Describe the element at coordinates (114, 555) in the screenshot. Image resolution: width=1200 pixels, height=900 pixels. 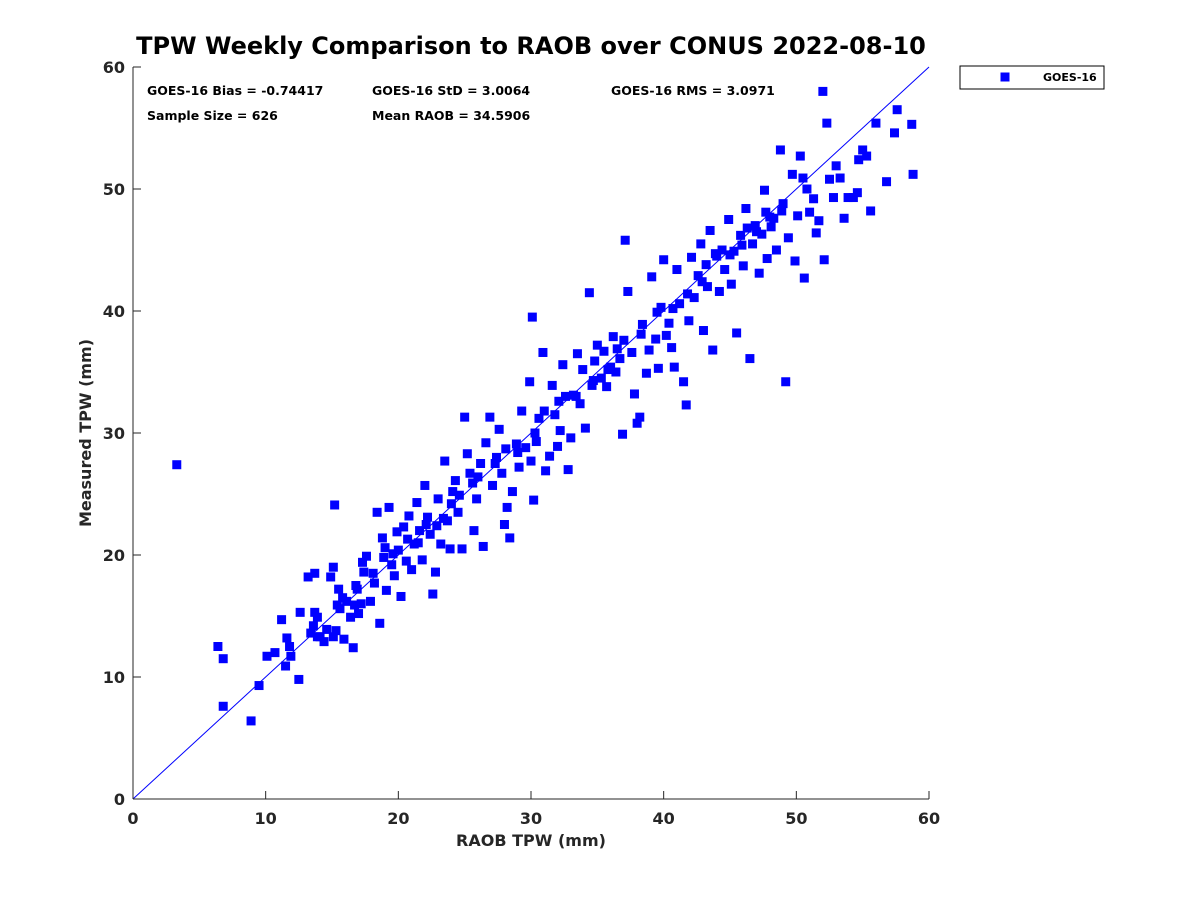
I see `y-tick-label: 20` at that location.